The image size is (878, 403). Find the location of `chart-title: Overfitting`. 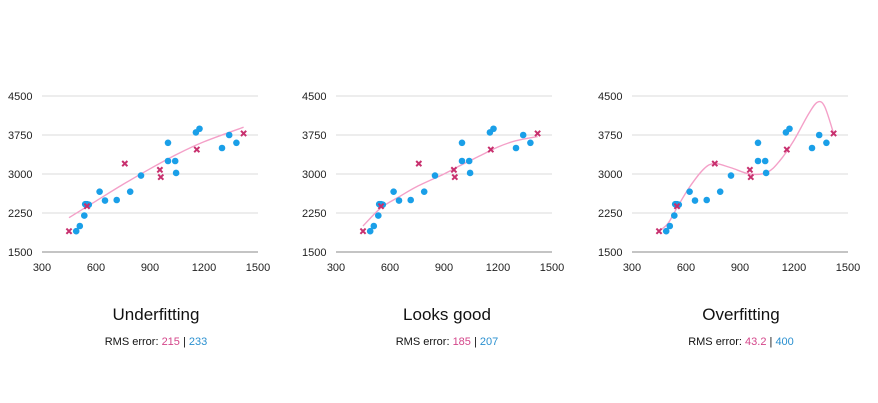

chart-title: Overfitting is located at coordinates (741, 314).